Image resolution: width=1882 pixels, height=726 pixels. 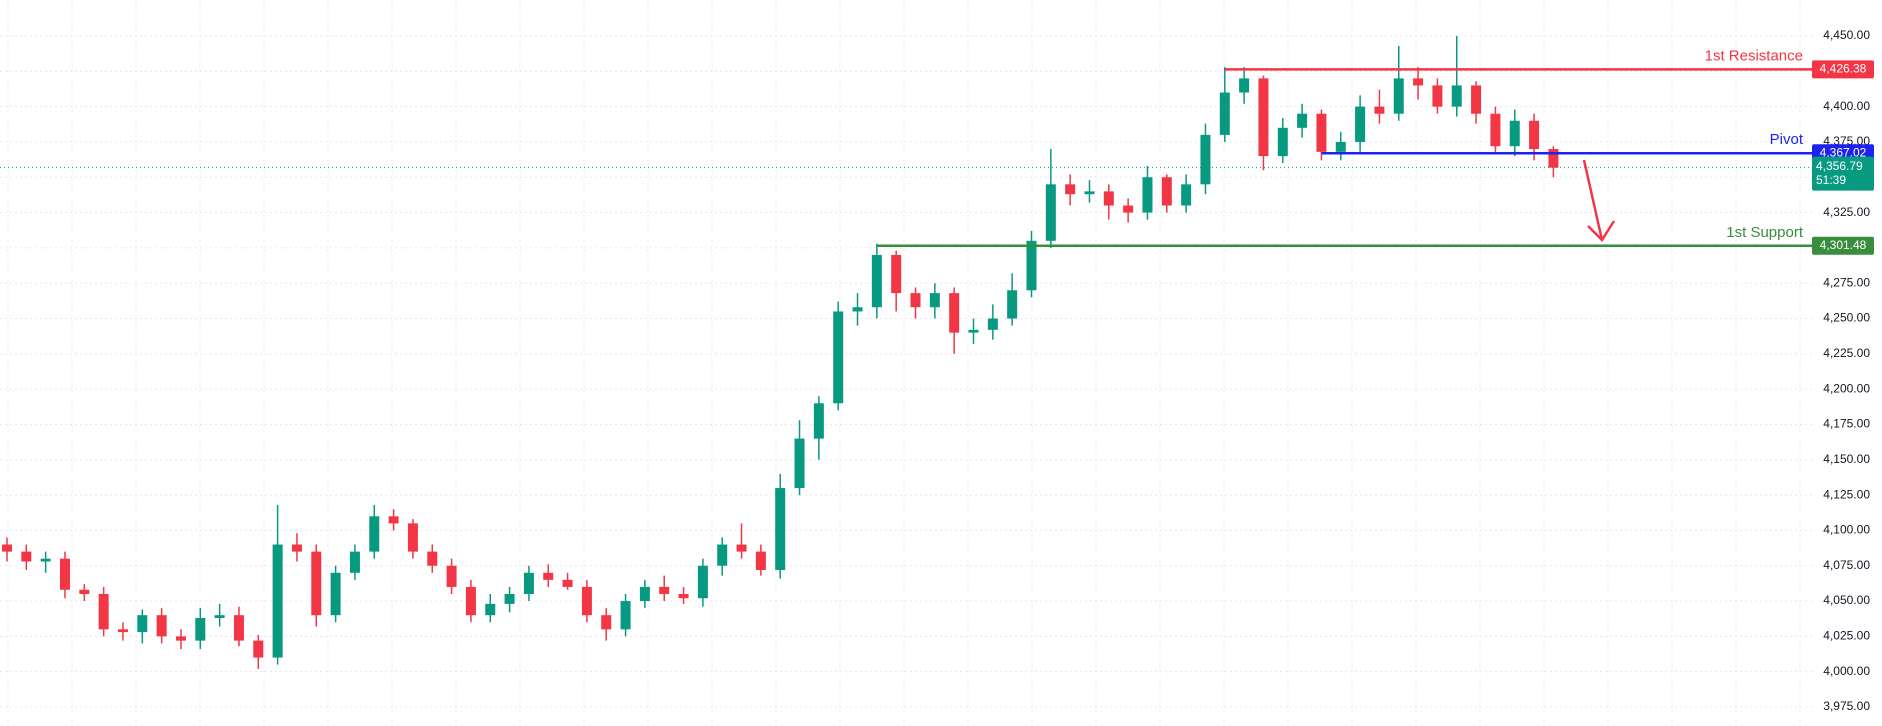 What do you see at coordinates (1846, 318) in the screenshot?
I see `y-tick-label: 4,250.00` at bounding box center [1846, 318].